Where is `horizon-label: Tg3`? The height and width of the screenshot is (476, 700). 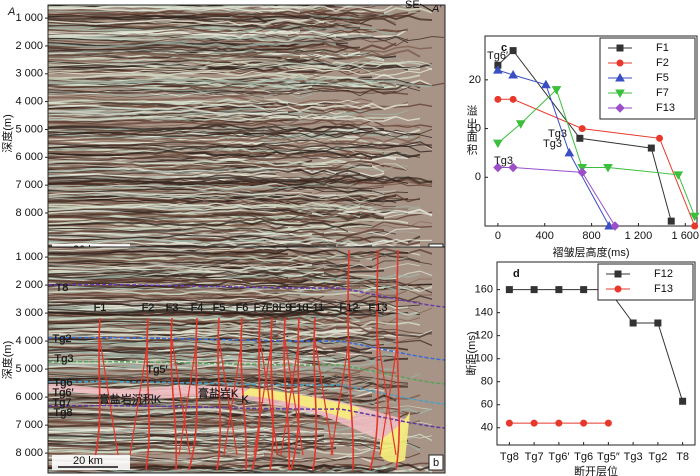
horizon-label: Tg3 is located at coordinates (64, 359).